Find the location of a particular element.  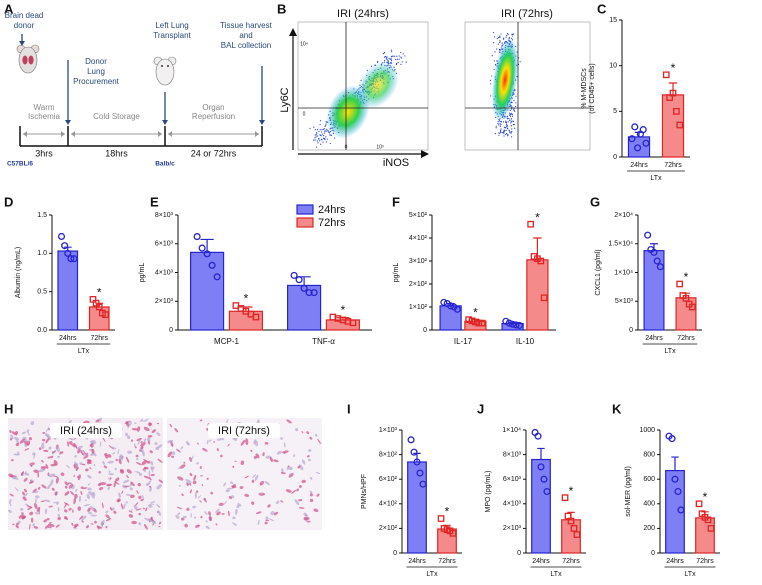

error-bar is located at coordinates (304, 281).